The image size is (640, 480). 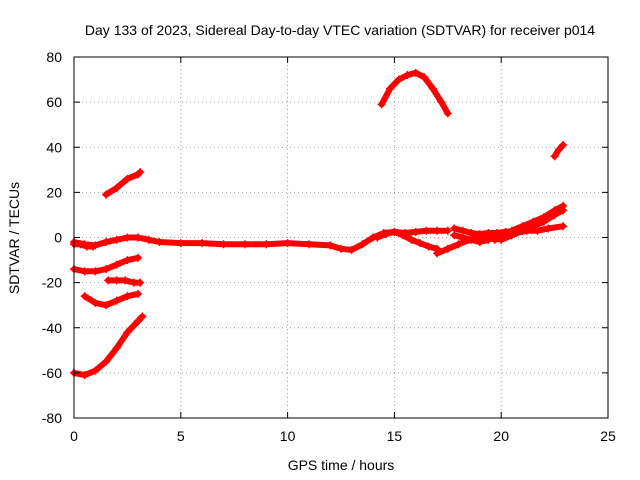 What do you see at coordinates (52, 418) in the screenshot?
I see `y-tick-label: -80` at bounding box center [52, 418].